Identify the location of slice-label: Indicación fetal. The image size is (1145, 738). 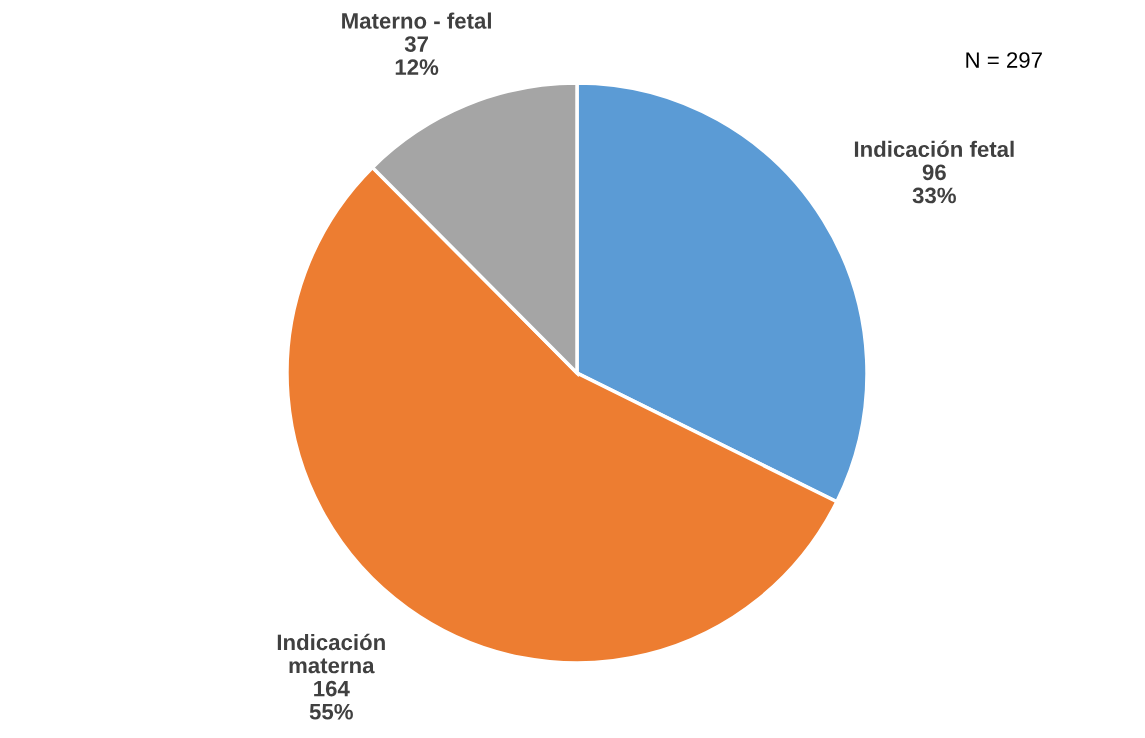
(934, 149).